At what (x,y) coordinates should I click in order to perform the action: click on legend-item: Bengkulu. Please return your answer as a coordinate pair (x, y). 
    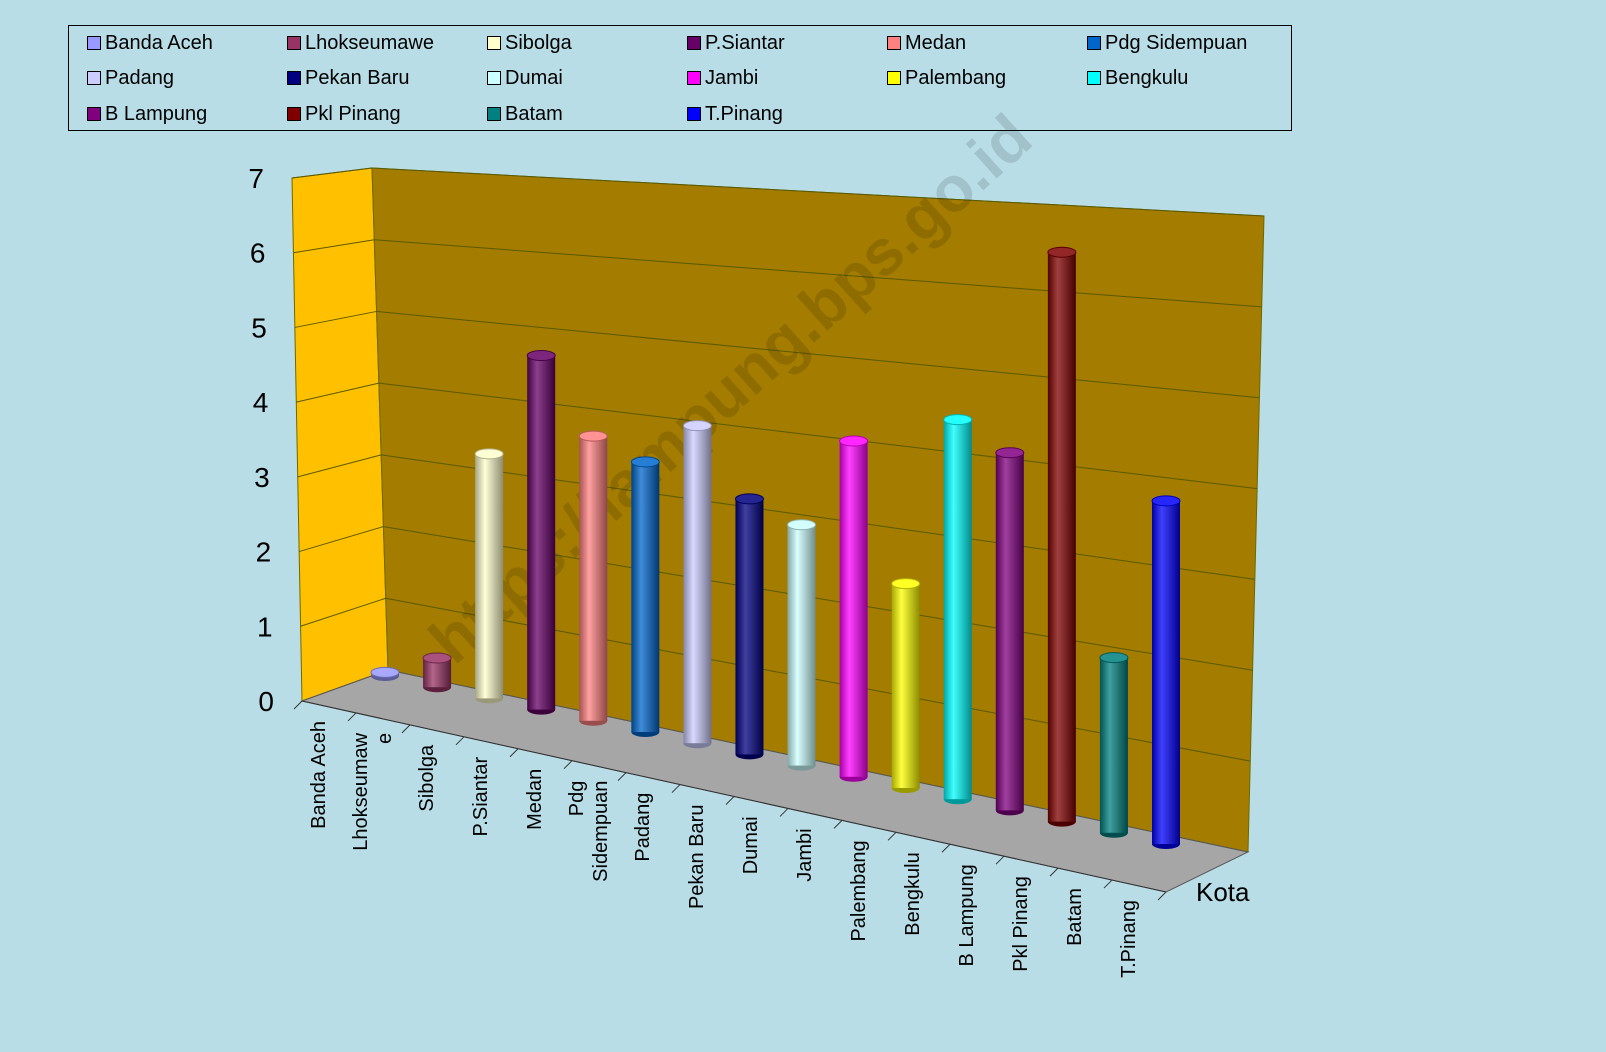
    Looking at the image, I should click on (1137, 78).